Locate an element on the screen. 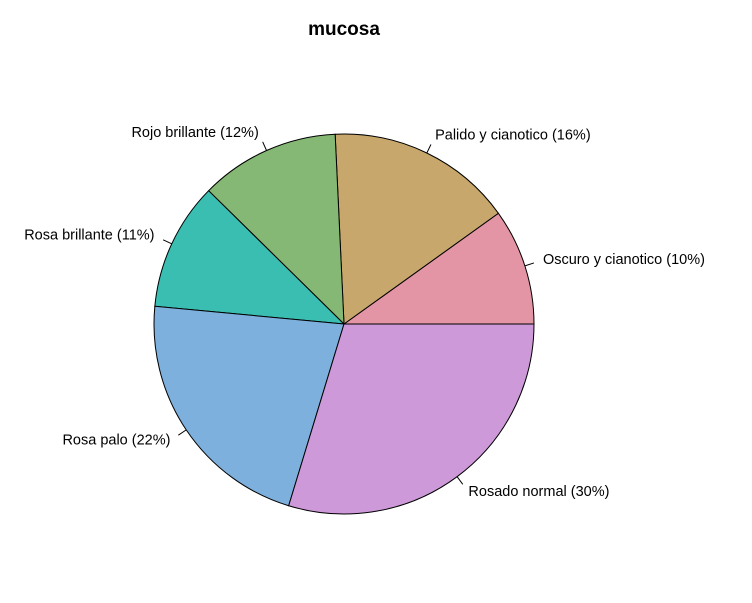 The image size is (752, 603). slice-label: Rojo brillante (12%) is located at coordinates (194, 133).